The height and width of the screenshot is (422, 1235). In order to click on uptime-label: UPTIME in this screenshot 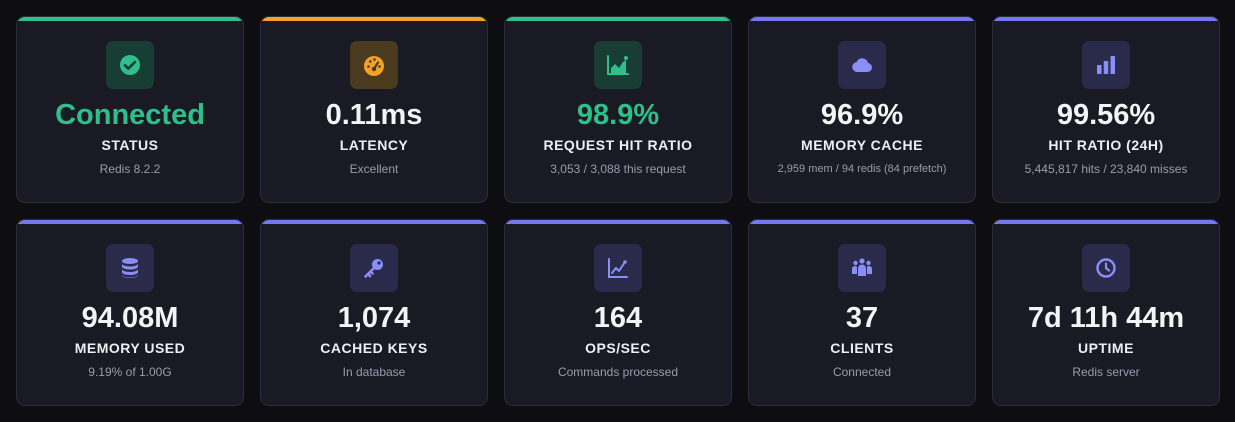, I will do `click(1106, 348)`.